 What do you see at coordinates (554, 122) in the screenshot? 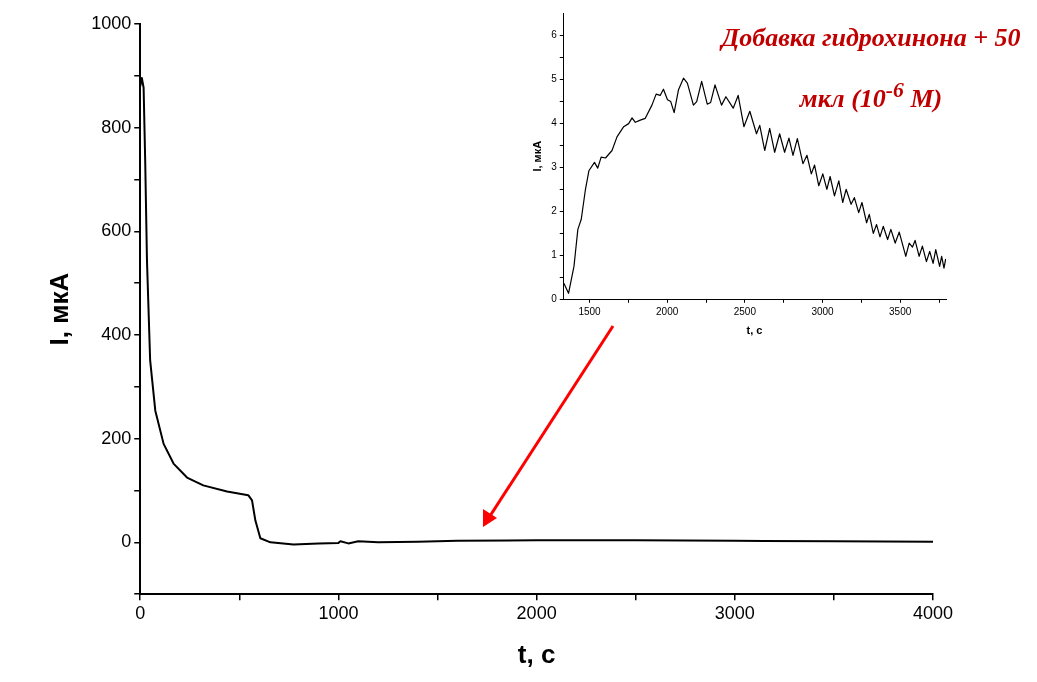
I see `y-tick-label: 4` at bounding box center [554, 122].